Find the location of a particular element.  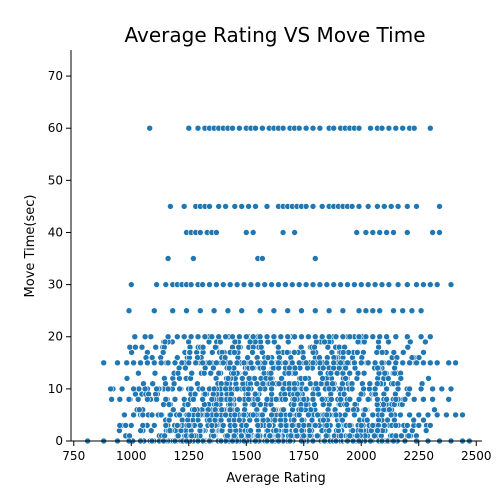

x-tick-label: 2250 is located at coordinates (418, 456).